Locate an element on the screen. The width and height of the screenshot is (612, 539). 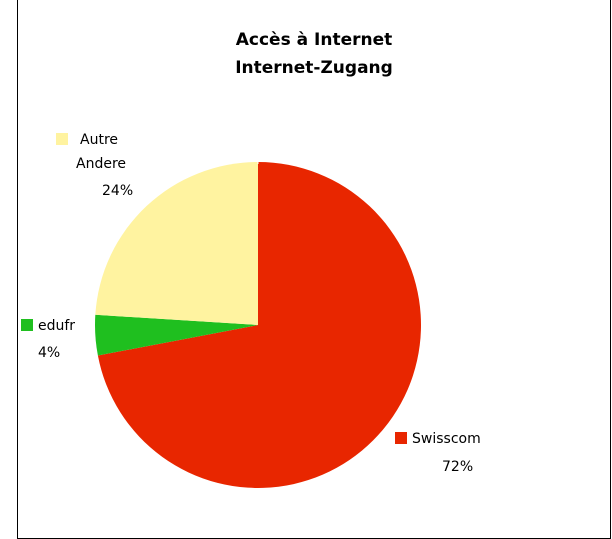
slice-value-edufr: 4% is located at coordinates (49, 353).